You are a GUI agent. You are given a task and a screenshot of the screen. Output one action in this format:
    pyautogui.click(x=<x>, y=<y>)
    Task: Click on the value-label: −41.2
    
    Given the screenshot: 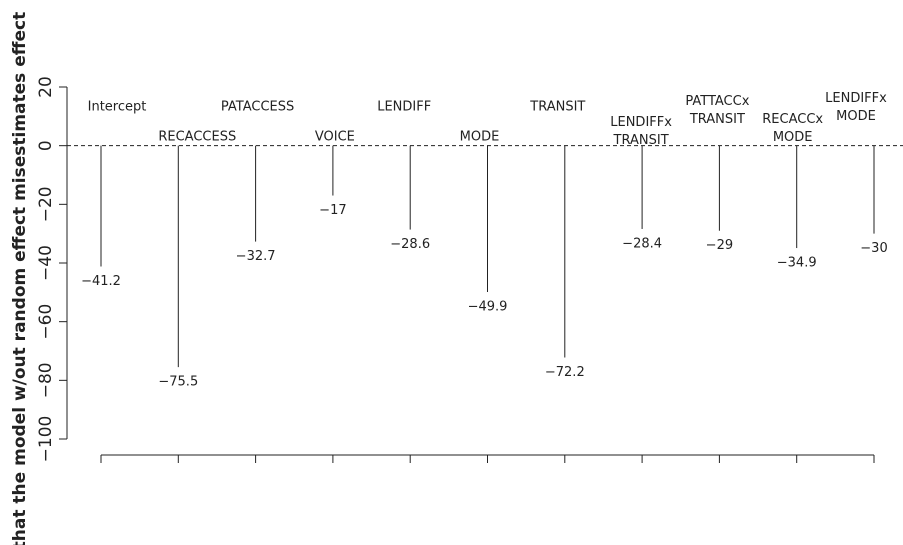 What is the action you would take?
    pyautogui.click(x=101, y=281)
    